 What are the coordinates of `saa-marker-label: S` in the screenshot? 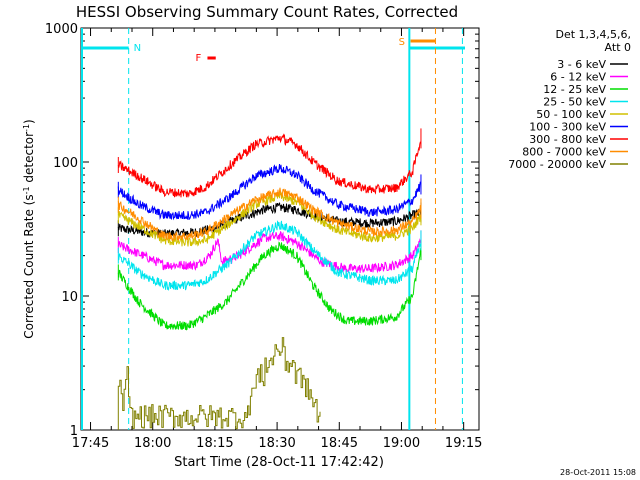 It's located at (402, 42).